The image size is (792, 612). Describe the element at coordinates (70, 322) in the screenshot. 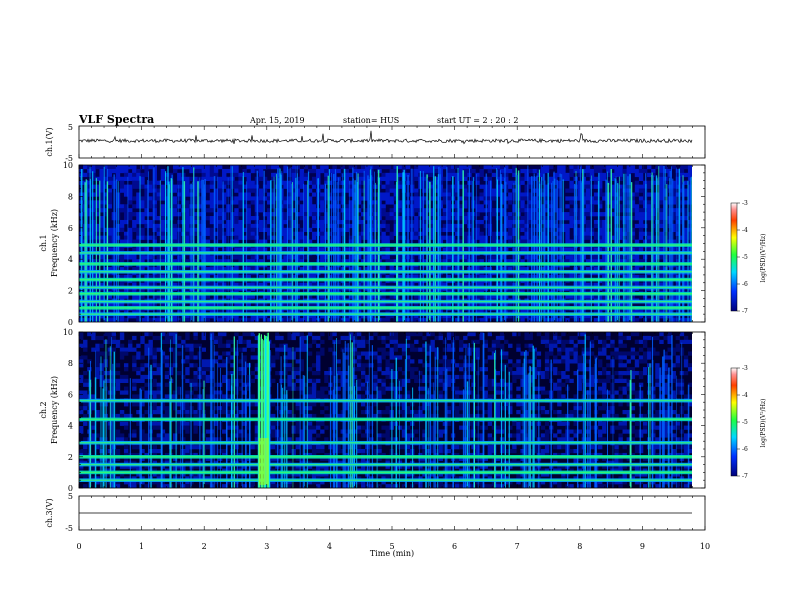

I see `ch1-ytick-label: 0` at that location.